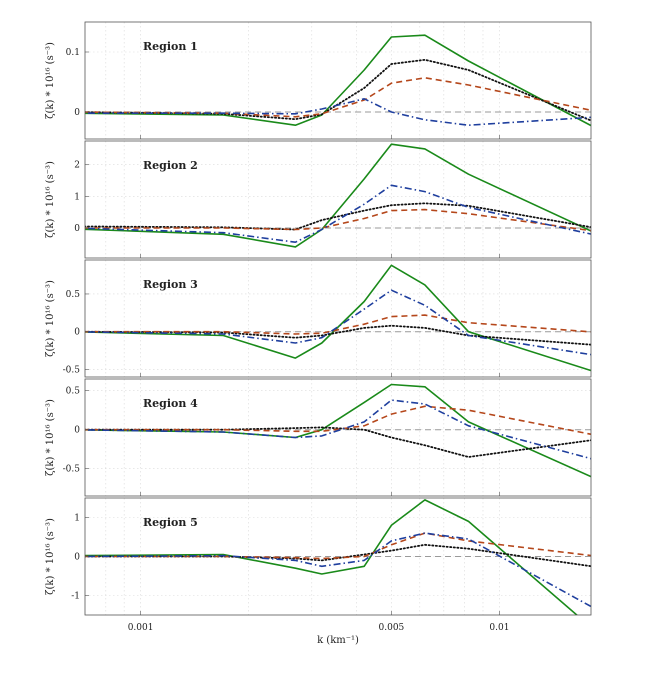 The image size is (654, 691). I want to click on x-tick-label: 0.005, so click(392, 628).